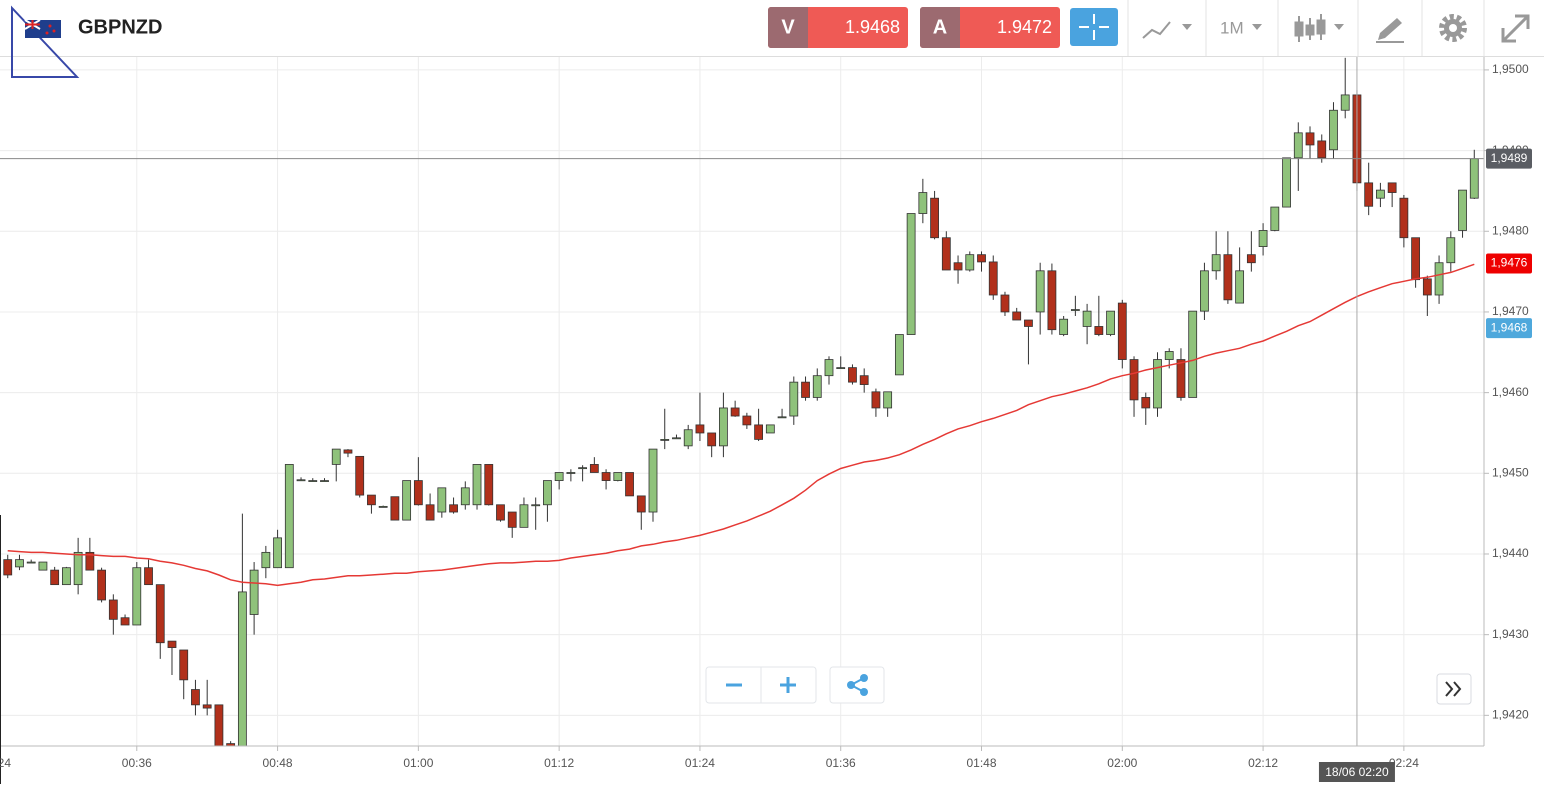 This screenshot has height=789, width=1544. What do you see at coordinates (940, 27) in the screenshot?
I see `buy-label: A` at bounding box center [940, 27].